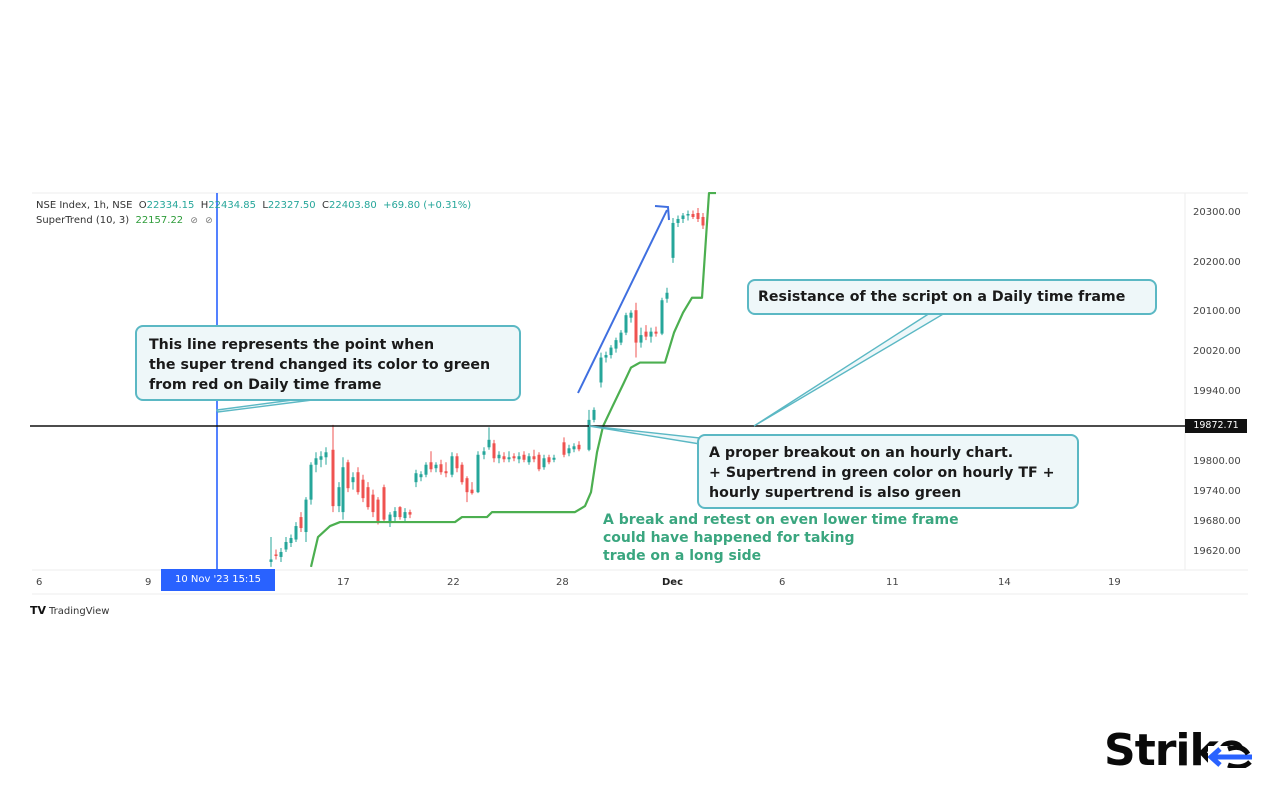 This screenshot has height=800, width=1280. I want to click on price-label: 19940.00, so click(1217, 391).